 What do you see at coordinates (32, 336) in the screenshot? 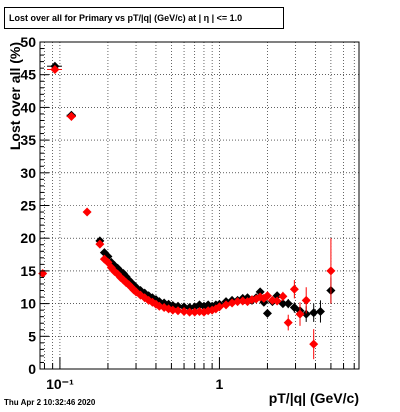
I see `y-tick-label: 5` at bounding box center [32, 336].